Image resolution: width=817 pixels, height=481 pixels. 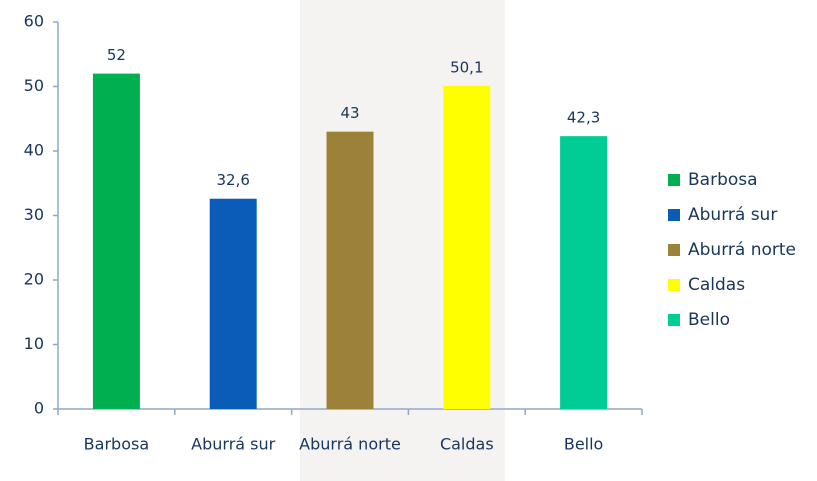 I want to click on legend-label: Aburrá norte, so click(x=742, y=250).